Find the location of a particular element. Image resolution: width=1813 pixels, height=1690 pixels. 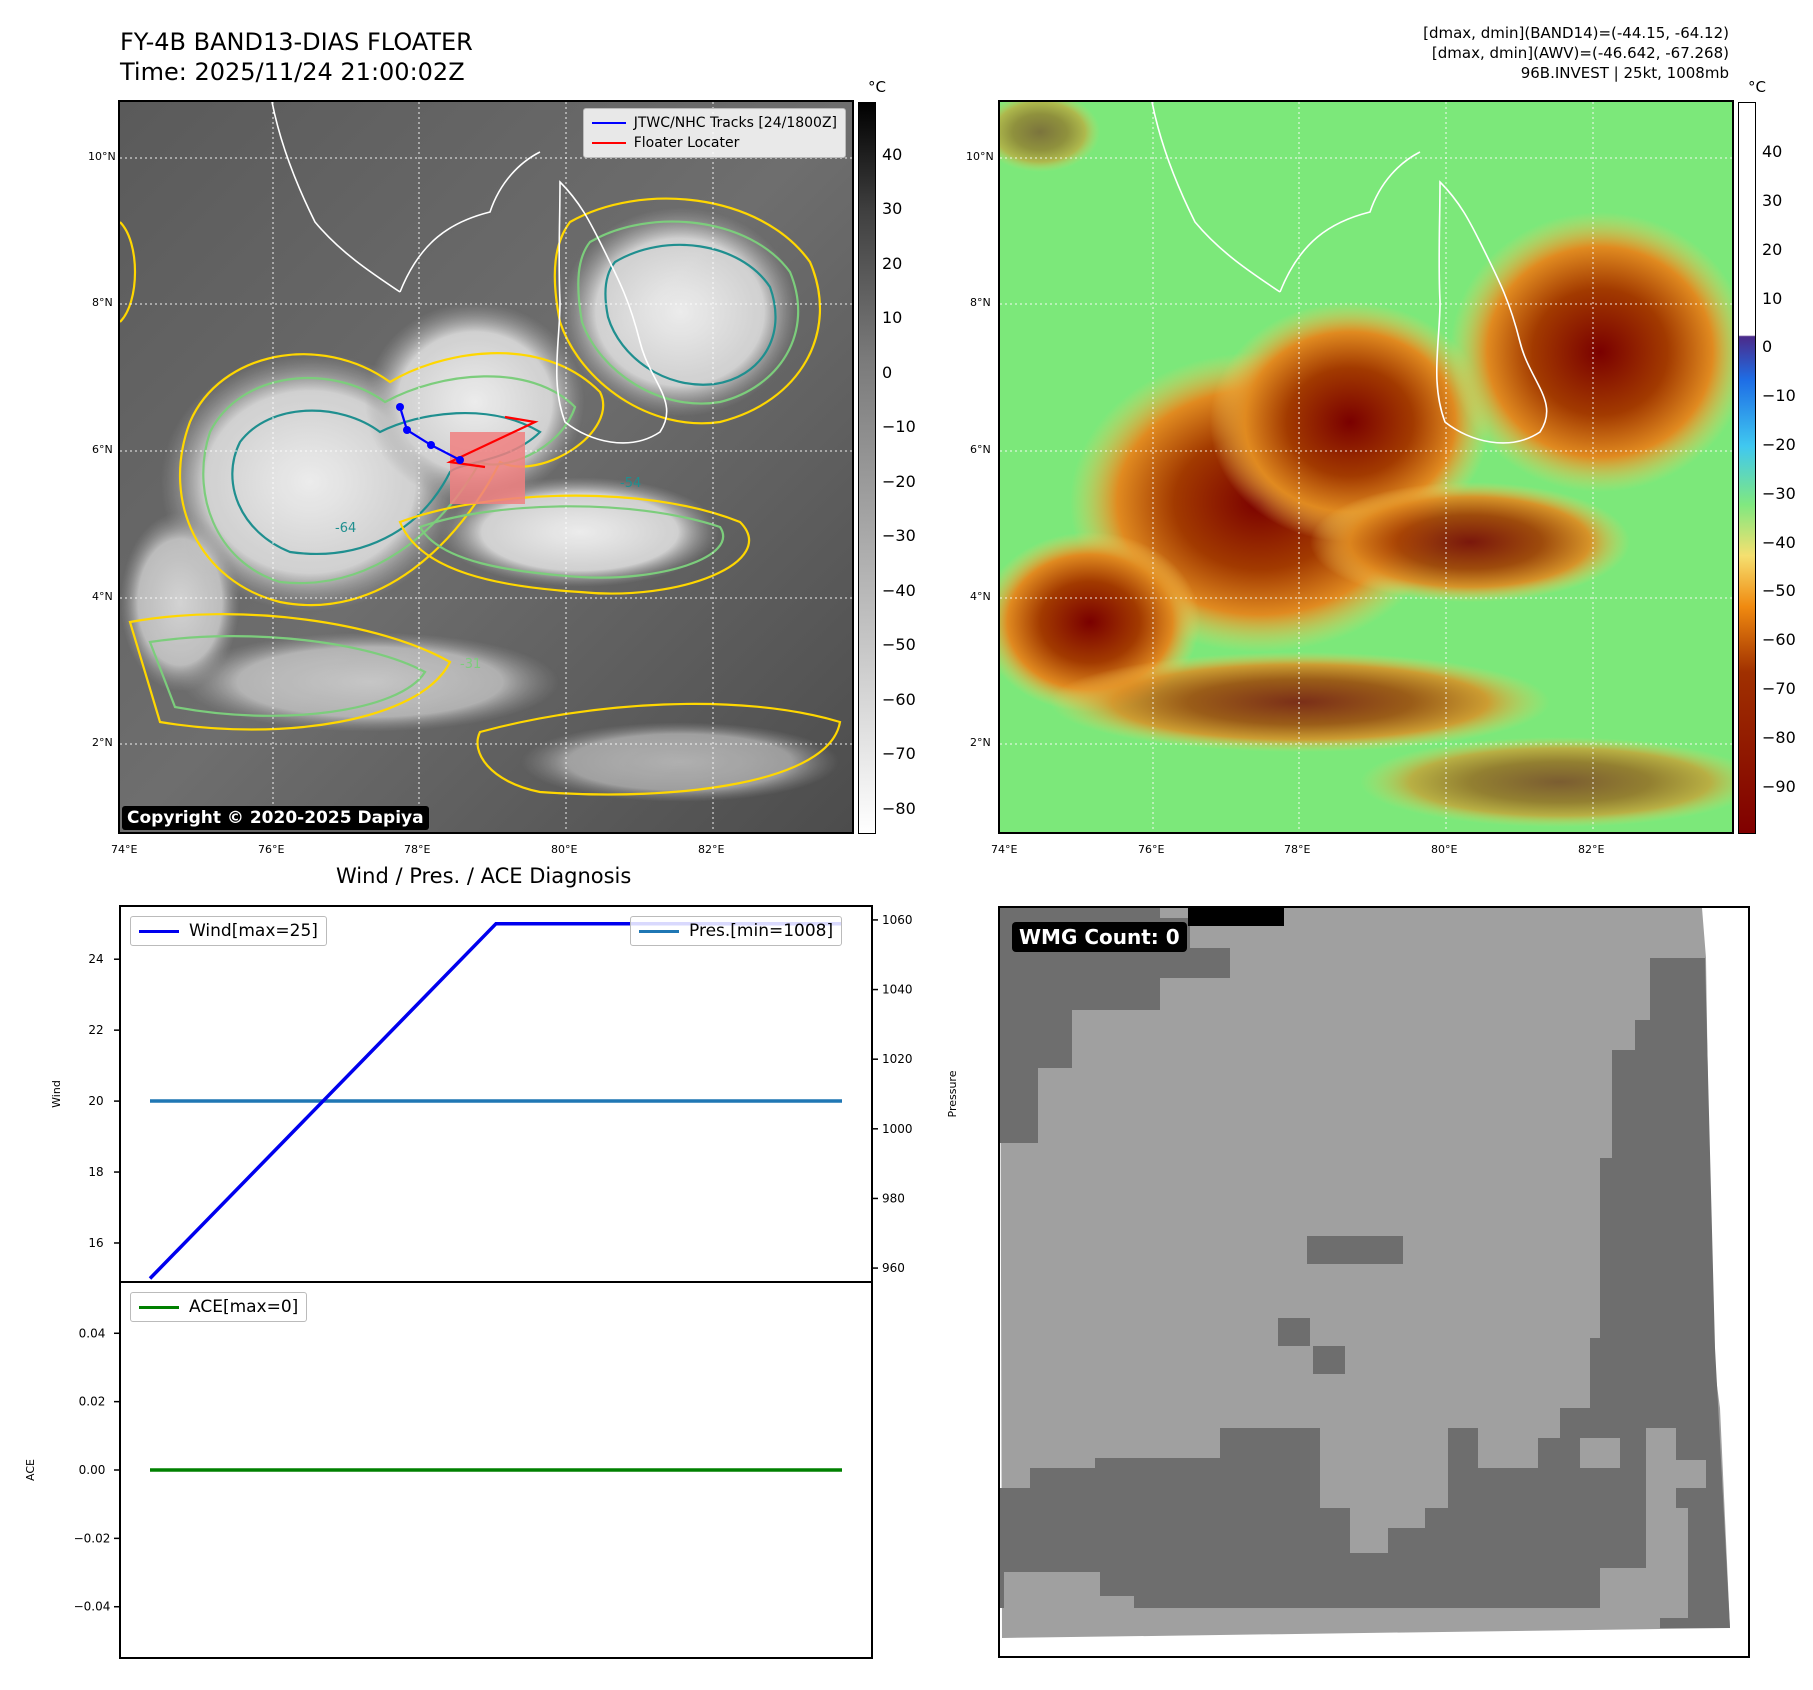

lon-label: 74°E is located at coordinates (1004, 849).